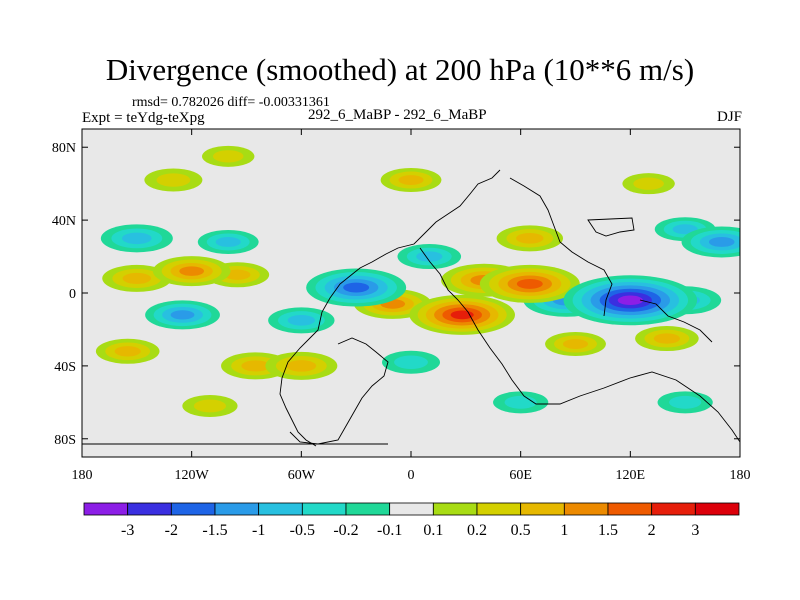 This screenshot has width=800, height=600. I want to click on colorbar-label: 0.2, so click(477, 530).